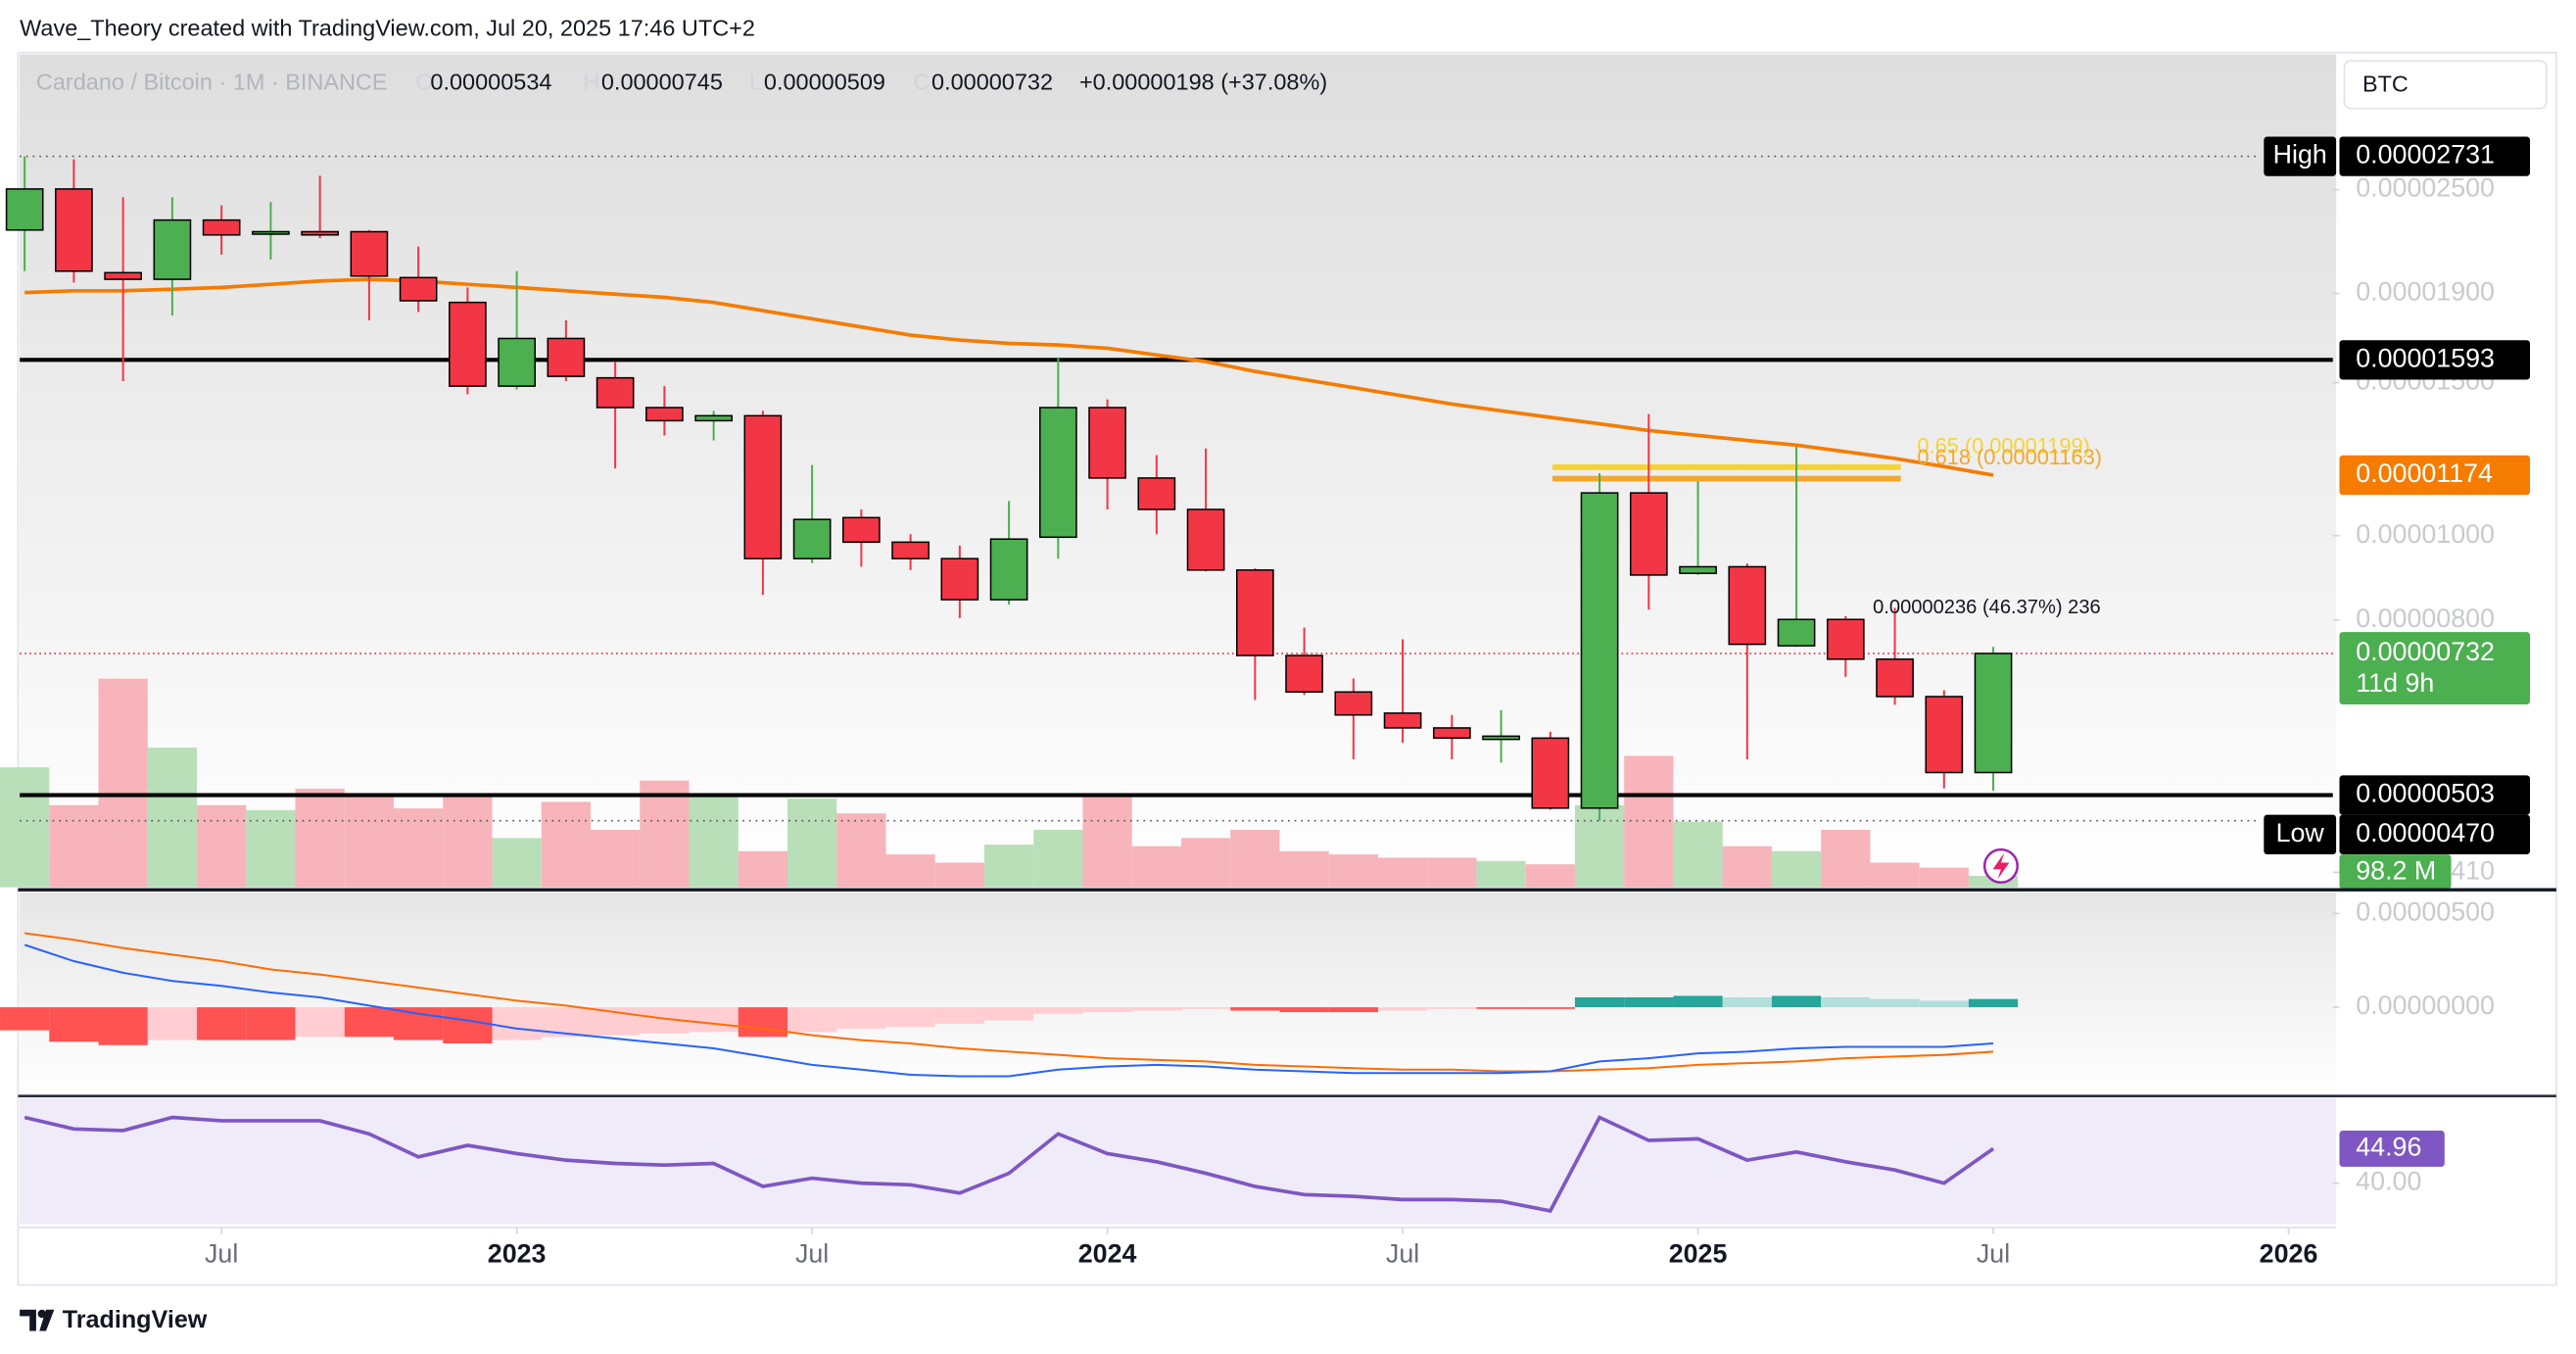 The height and width of the screenshot is (1354, 2576). Describe the element at coordinates (992, 82) in the screenshot. I see `legend-value: 0.00000732` at that location.